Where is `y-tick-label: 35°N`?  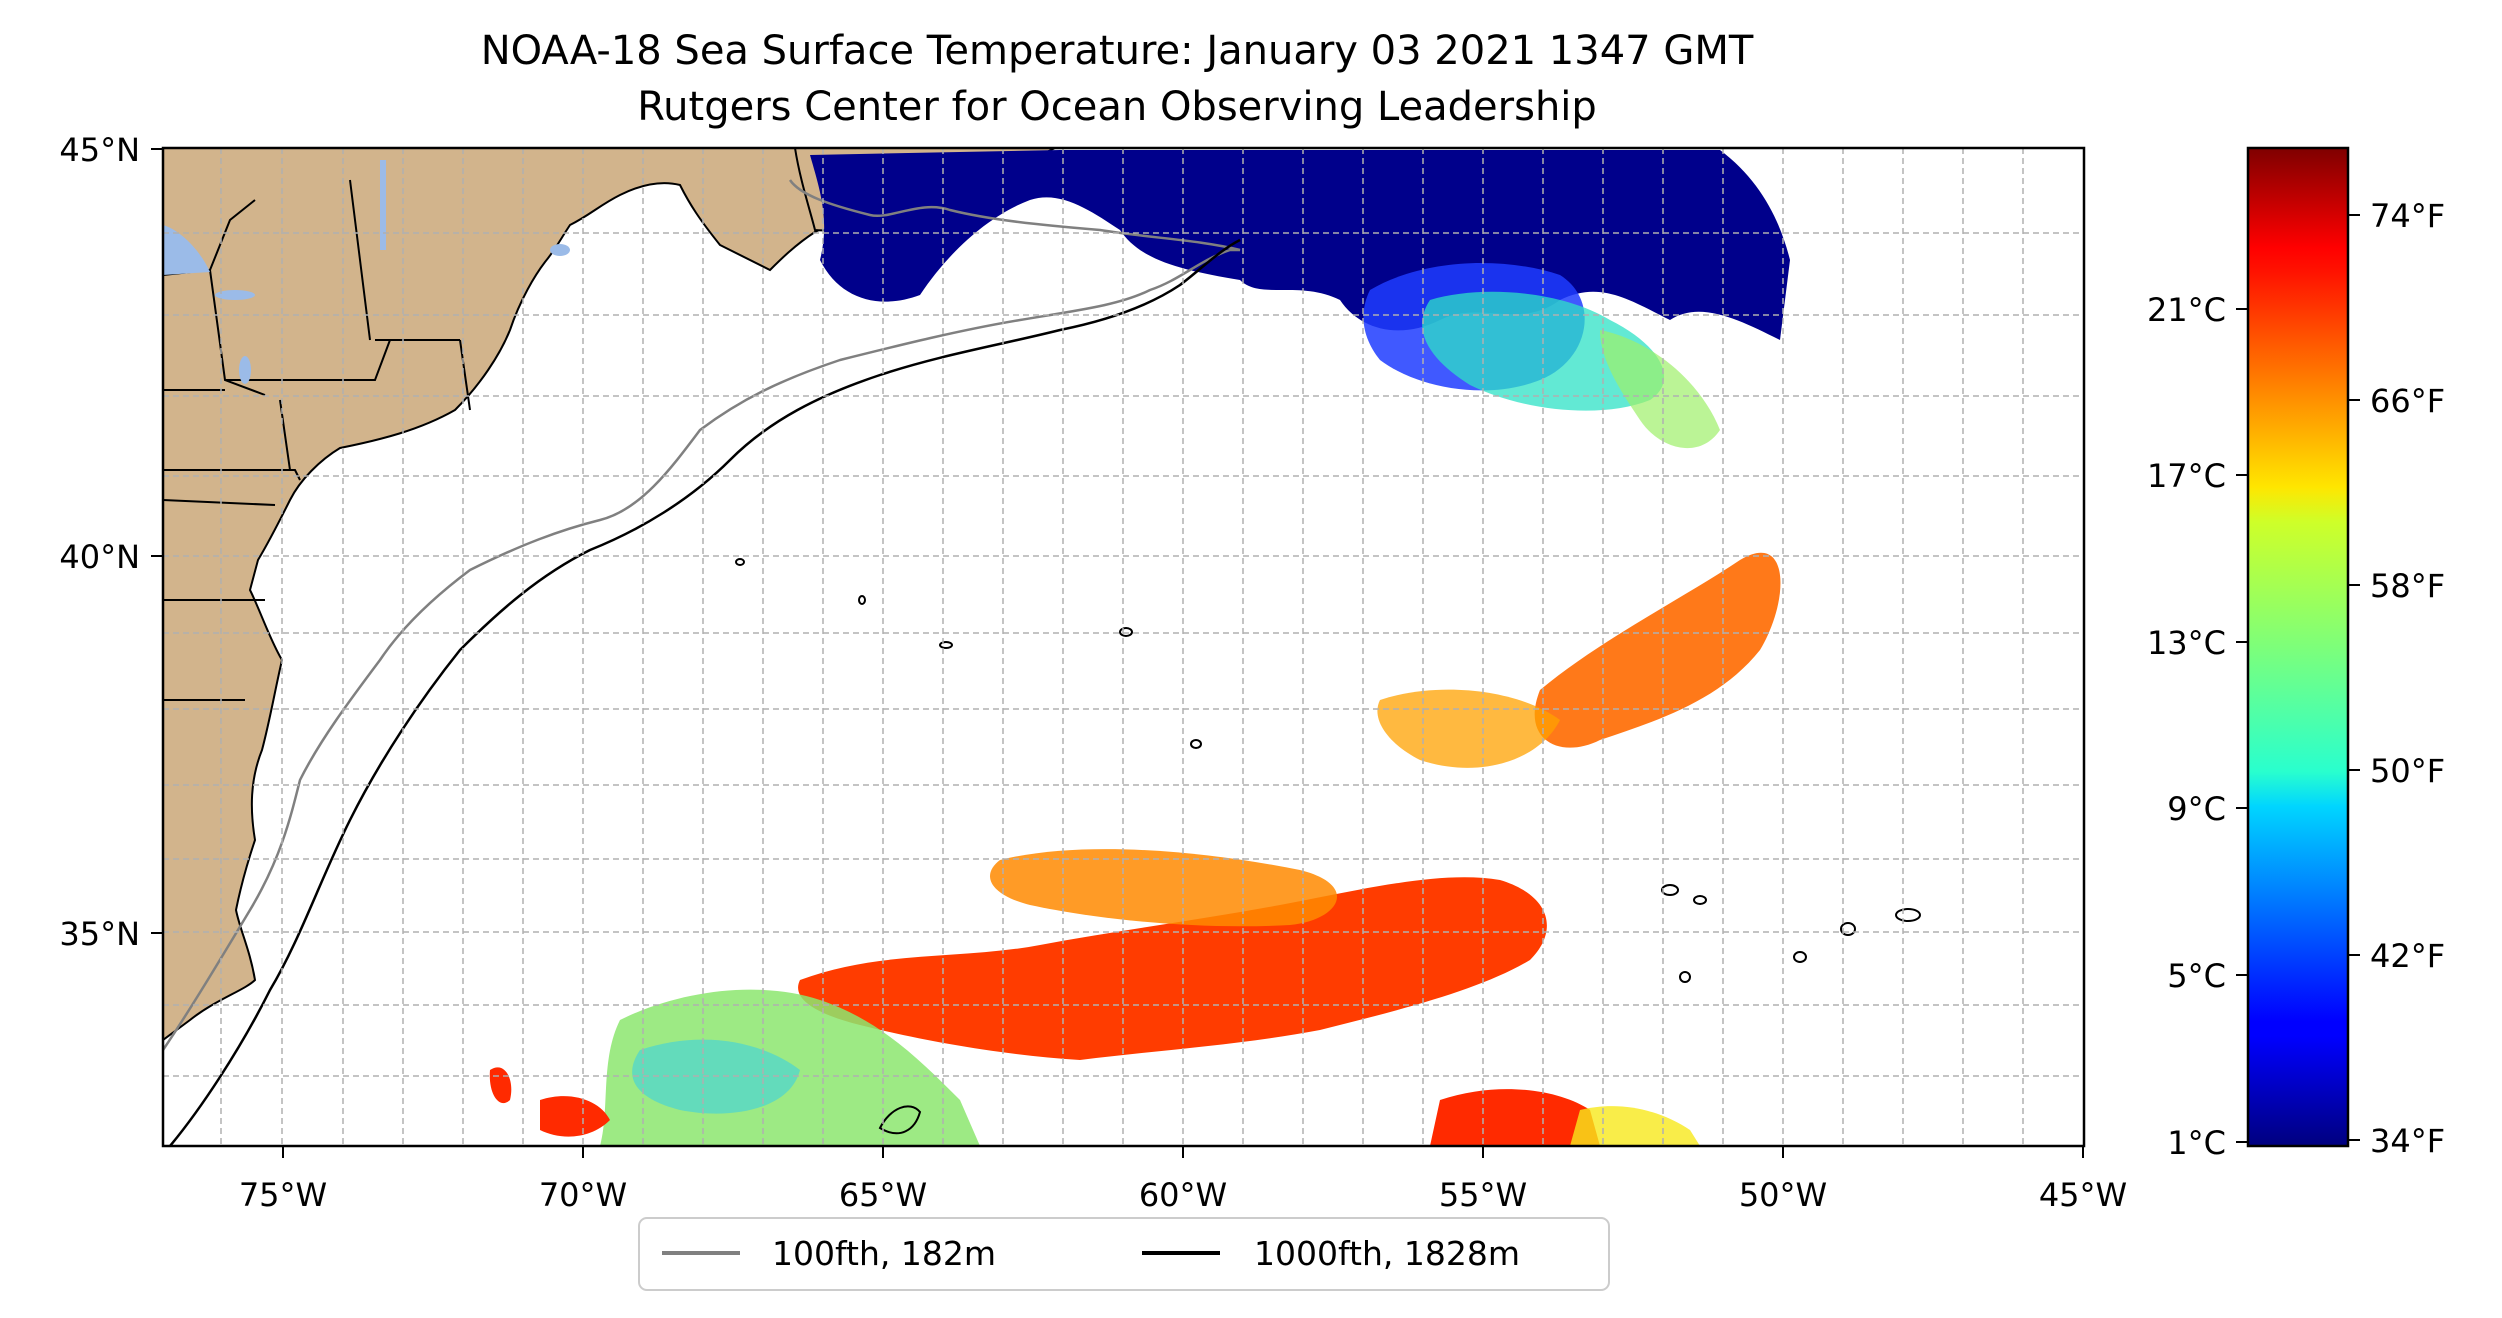
y-tick-label: 35°N is located at coordinates (99, 934).